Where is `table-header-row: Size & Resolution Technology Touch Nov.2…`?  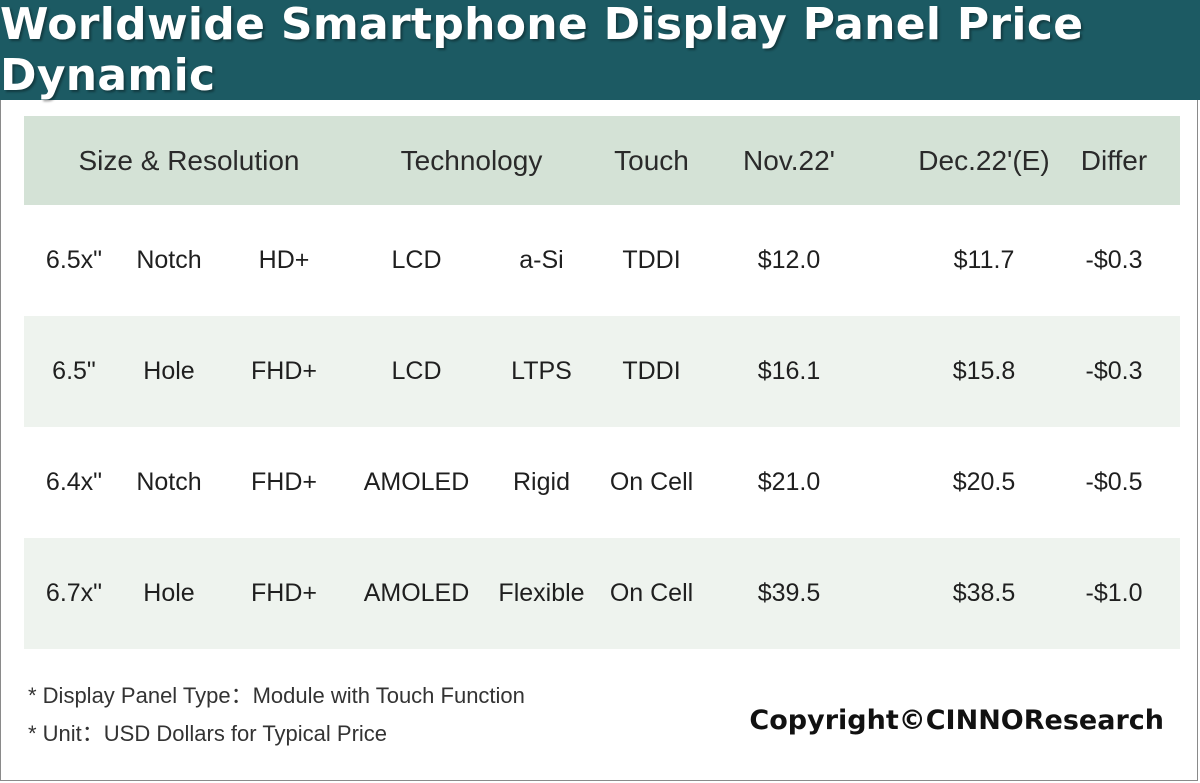
table-header-row: Size & Resolution Technology Touch Nov.2… is located at coordinates (602, 160).